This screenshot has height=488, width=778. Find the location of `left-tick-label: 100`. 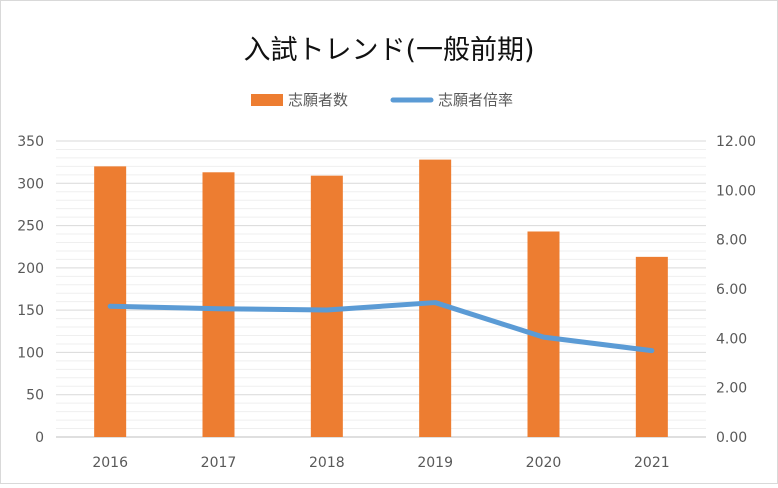

left-tick-label: 100 is located at coordinates (30, 353).